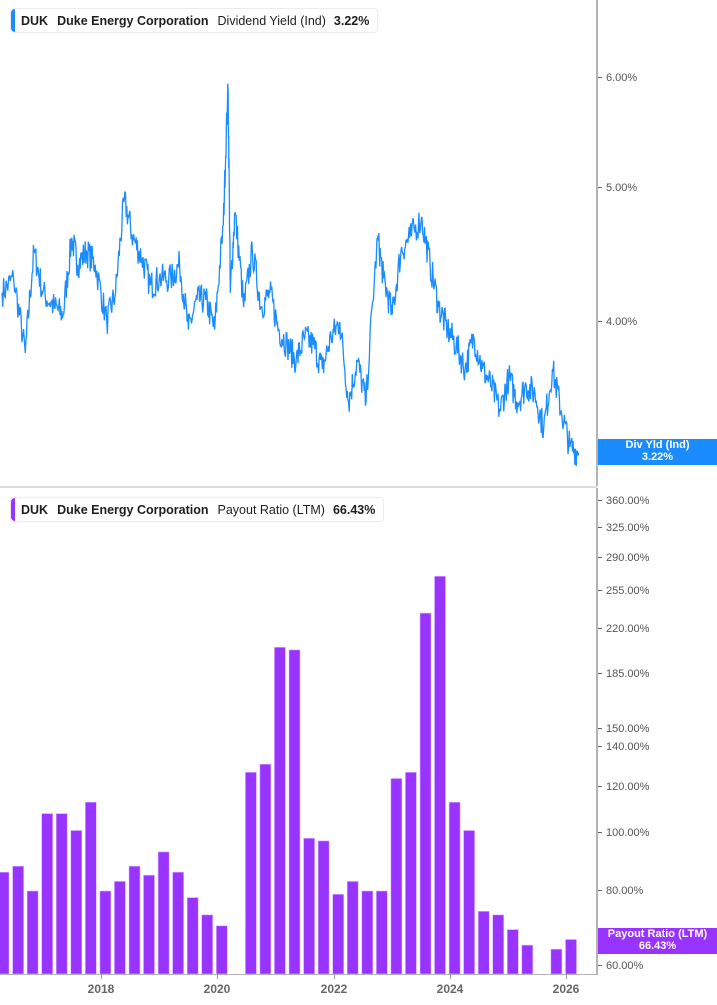 This screenshot has width=717, height=1005. What do you see at coordinates (625, 891) in the screenshot?
I see `tick-text: 80.00%` at bounding box center [625, 891].